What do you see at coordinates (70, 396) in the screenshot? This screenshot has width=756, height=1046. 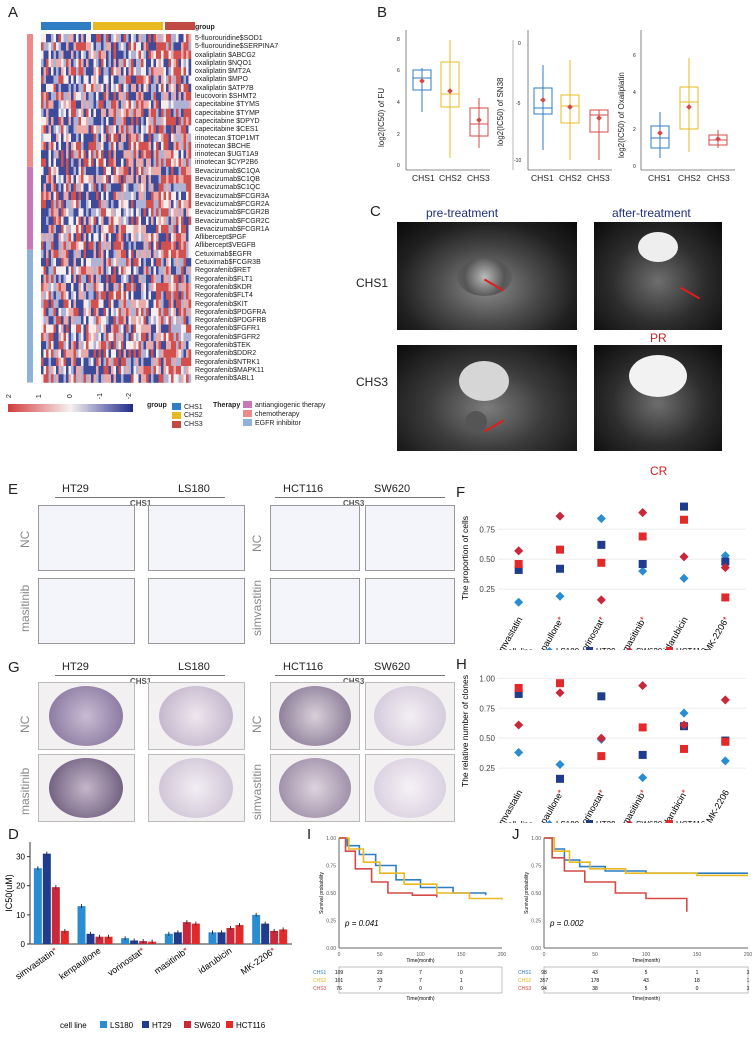 I see `scale-tick-0: 0` at bounding box center [70, 396].